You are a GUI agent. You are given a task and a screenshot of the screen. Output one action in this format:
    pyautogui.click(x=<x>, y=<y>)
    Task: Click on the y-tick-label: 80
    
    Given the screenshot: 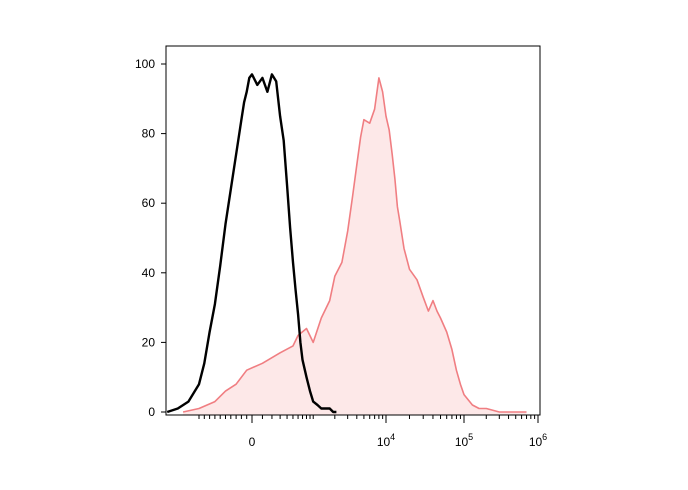 What is the action you would take?
    pyautogui.click(x=149, y=134)
    